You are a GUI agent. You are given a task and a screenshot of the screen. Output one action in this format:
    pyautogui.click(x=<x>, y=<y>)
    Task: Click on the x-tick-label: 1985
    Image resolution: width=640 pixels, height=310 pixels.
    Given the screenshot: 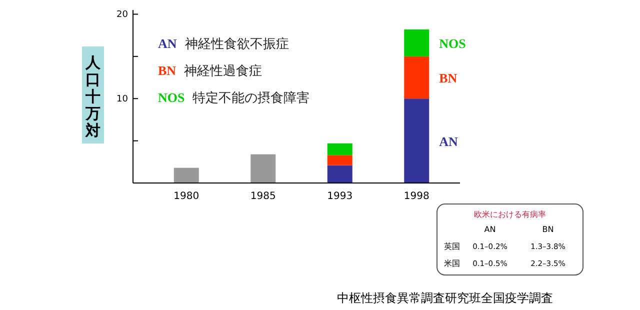 What is the action you would take?
    pyautogui.click(x=263, y=196)
    